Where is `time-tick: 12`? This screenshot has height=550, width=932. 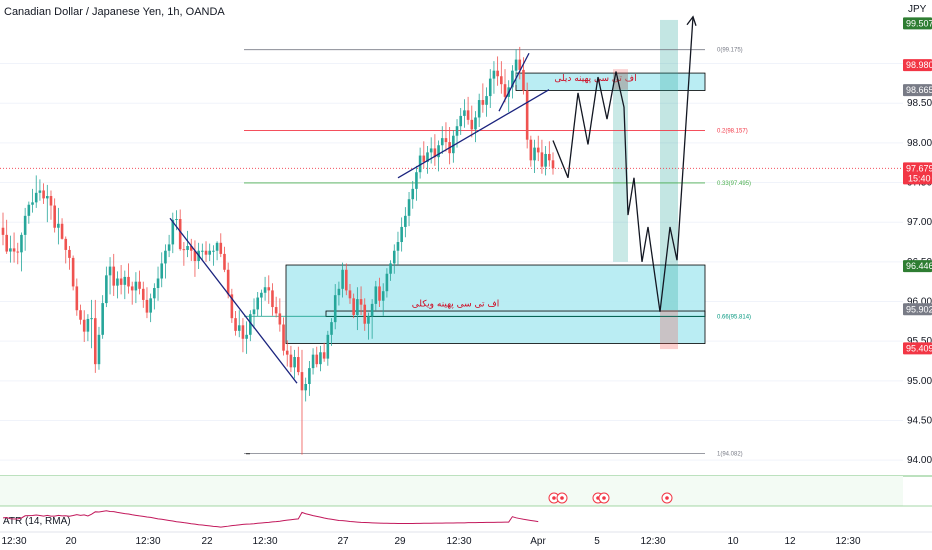 time-tick: 12 is located at coordinates (790, 541).